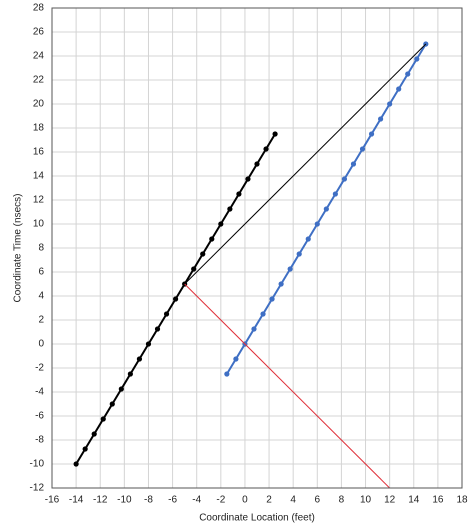  I want to click on x-tick-label: -14, so click(76, 500).